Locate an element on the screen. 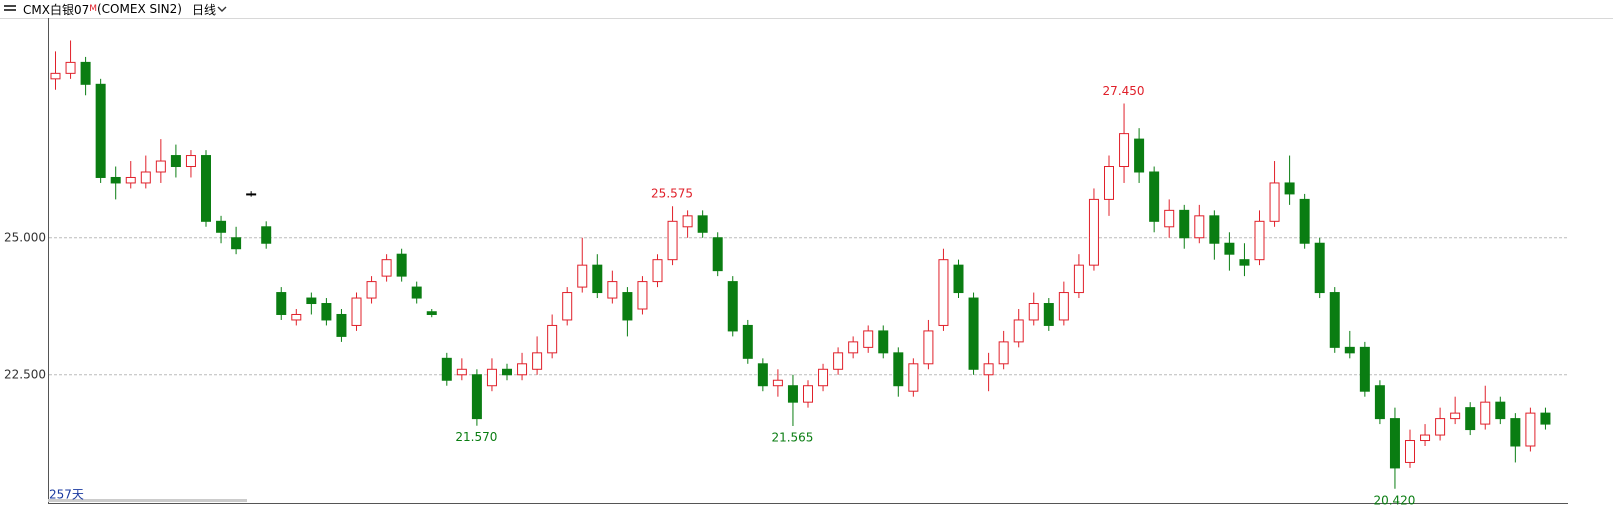 This screenshot has height=520, width=1613. y-tick-label: 22.500 is located at coordinates (25, 374).